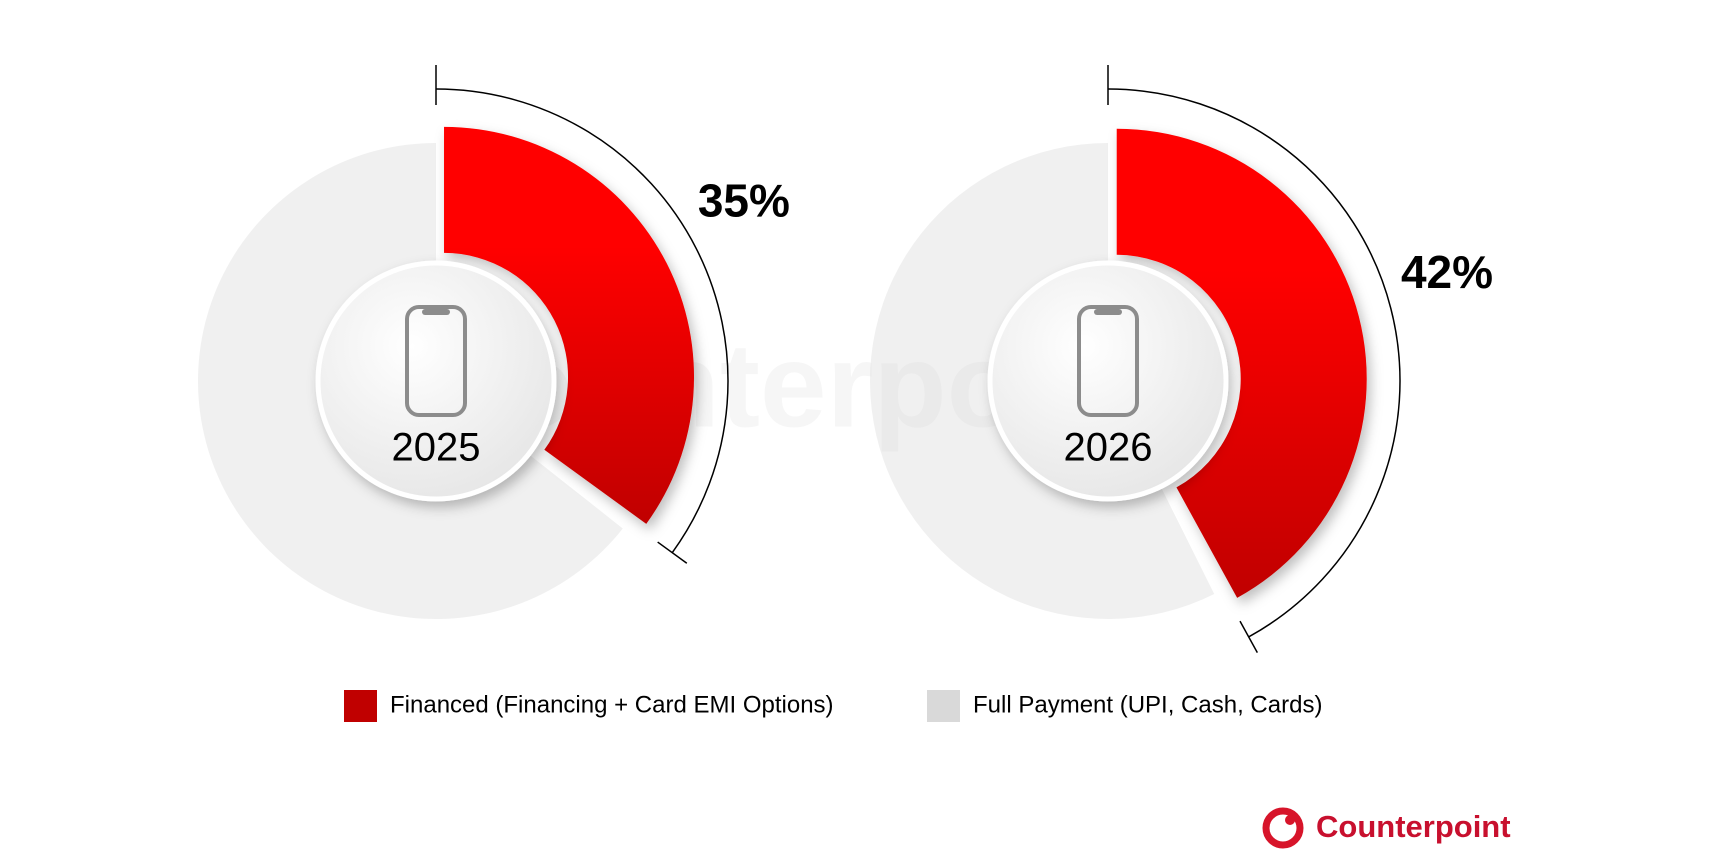 The image size is (1735, 868). What do you see at coordinates (1147, 704) in the screenshot?
I see `legend-label: Full Payment (UPI, Cash, Cards)` at bounding box center [1147, 704].